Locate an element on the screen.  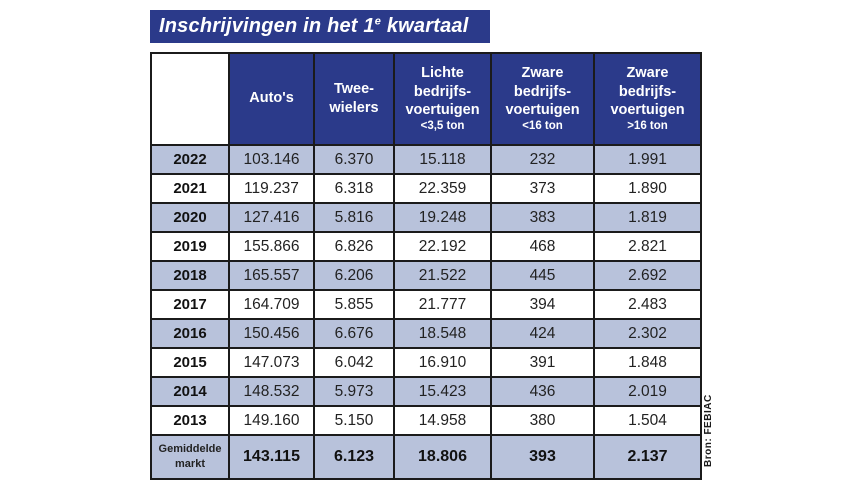
value-cell: 164.709 is located at coordinates (271, 304).